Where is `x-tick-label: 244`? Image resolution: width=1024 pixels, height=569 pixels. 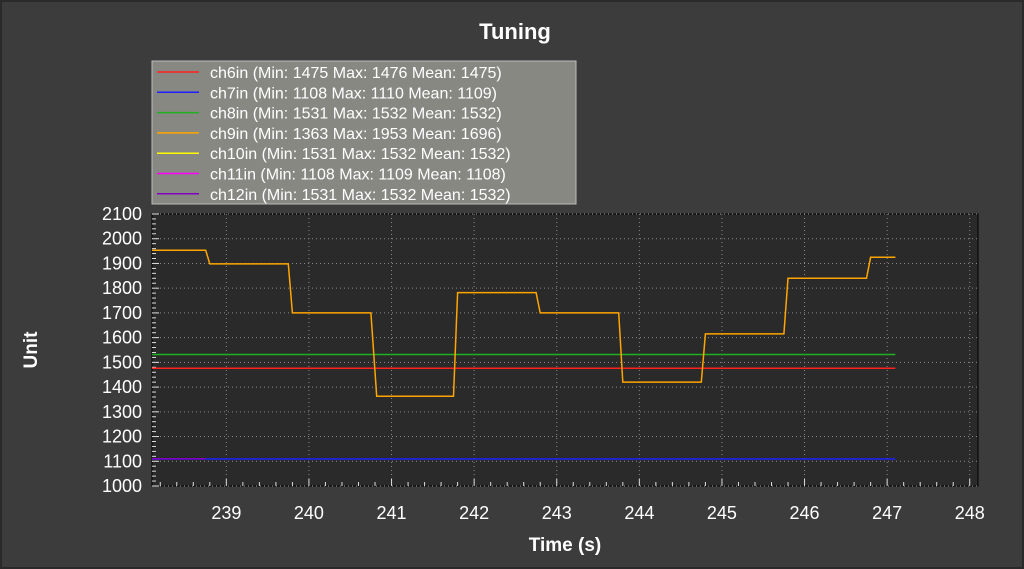 x-tick-label: 244 is located at coordinates (639, 513).